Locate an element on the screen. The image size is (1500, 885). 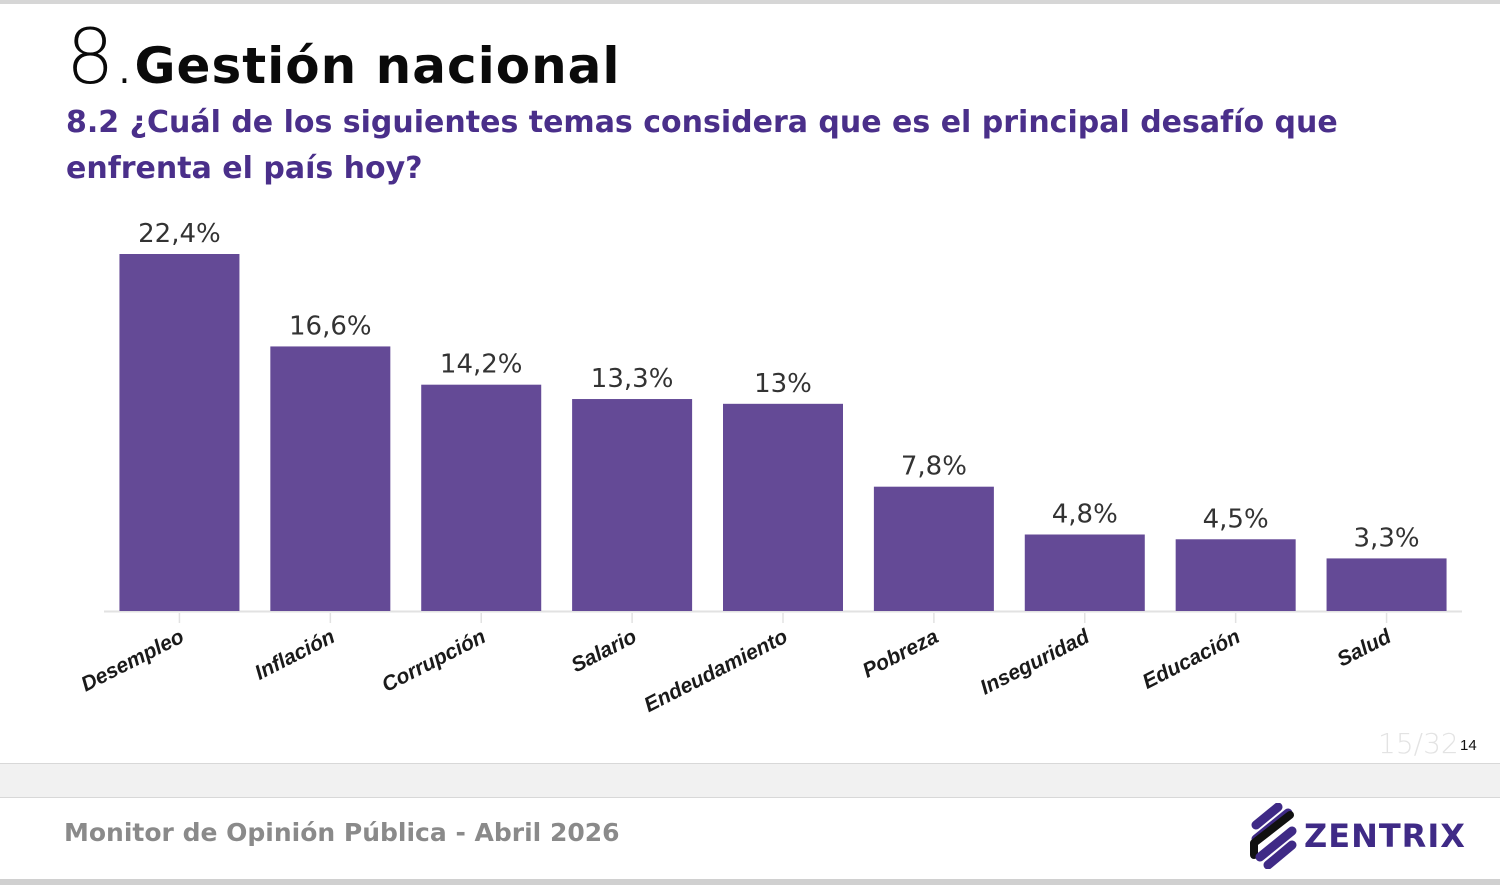
bar-inflación is located at coordinates (330, 478).